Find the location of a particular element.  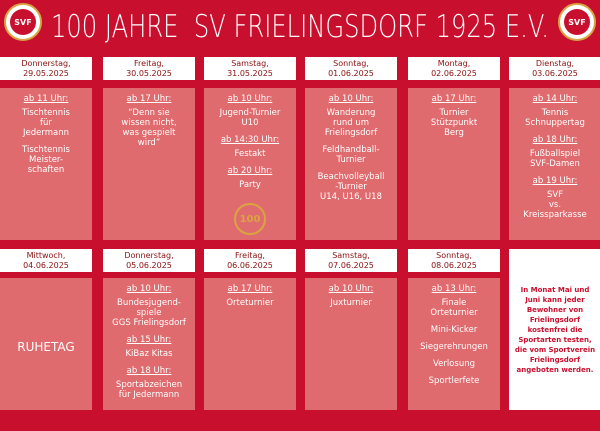

event: ab 11 Uhr: Tischtennis für Jedermann is located at coordinates (46, 116).